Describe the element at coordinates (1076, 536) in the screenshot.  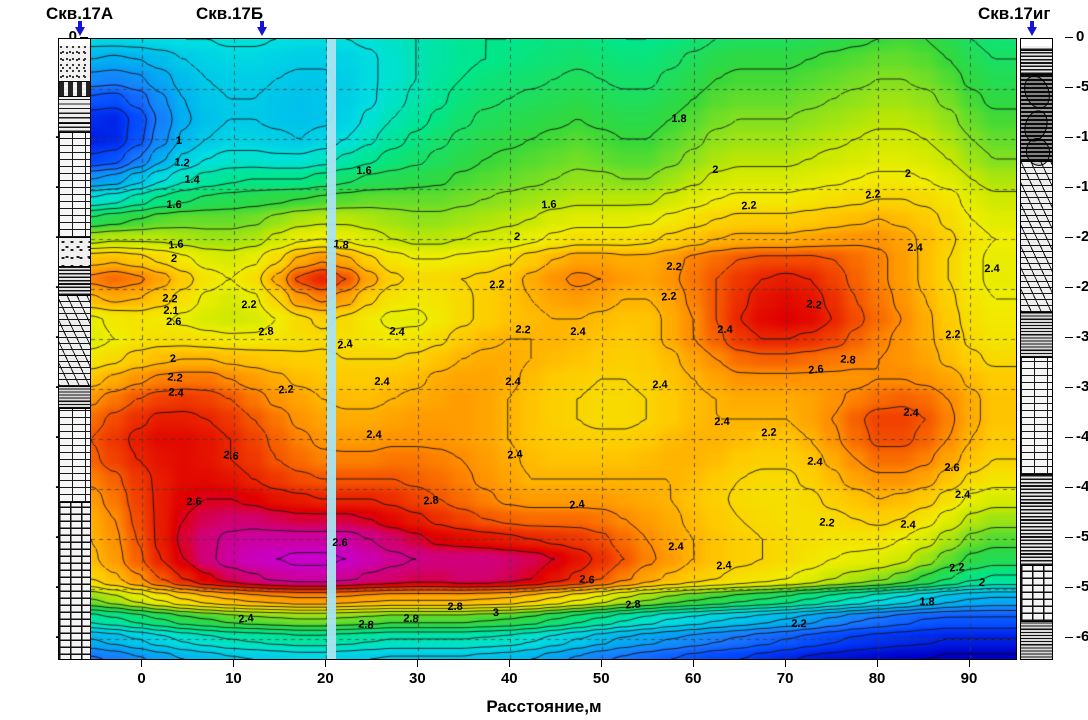
I see `y-tick-label-right: -50` at that location.